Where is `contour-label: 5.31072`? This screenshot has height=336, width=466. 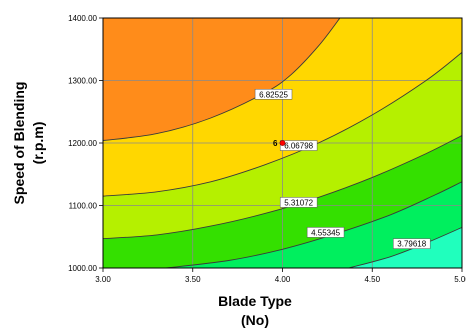
contour-label: 5.31072 is located at coordinates (298, 202).